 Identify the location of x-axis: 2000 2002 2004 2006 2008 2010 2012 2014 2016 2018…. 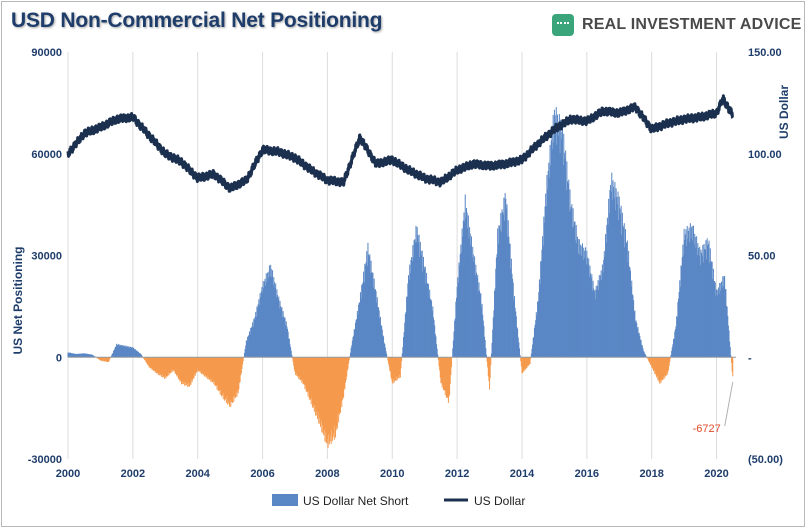
(392, 474).